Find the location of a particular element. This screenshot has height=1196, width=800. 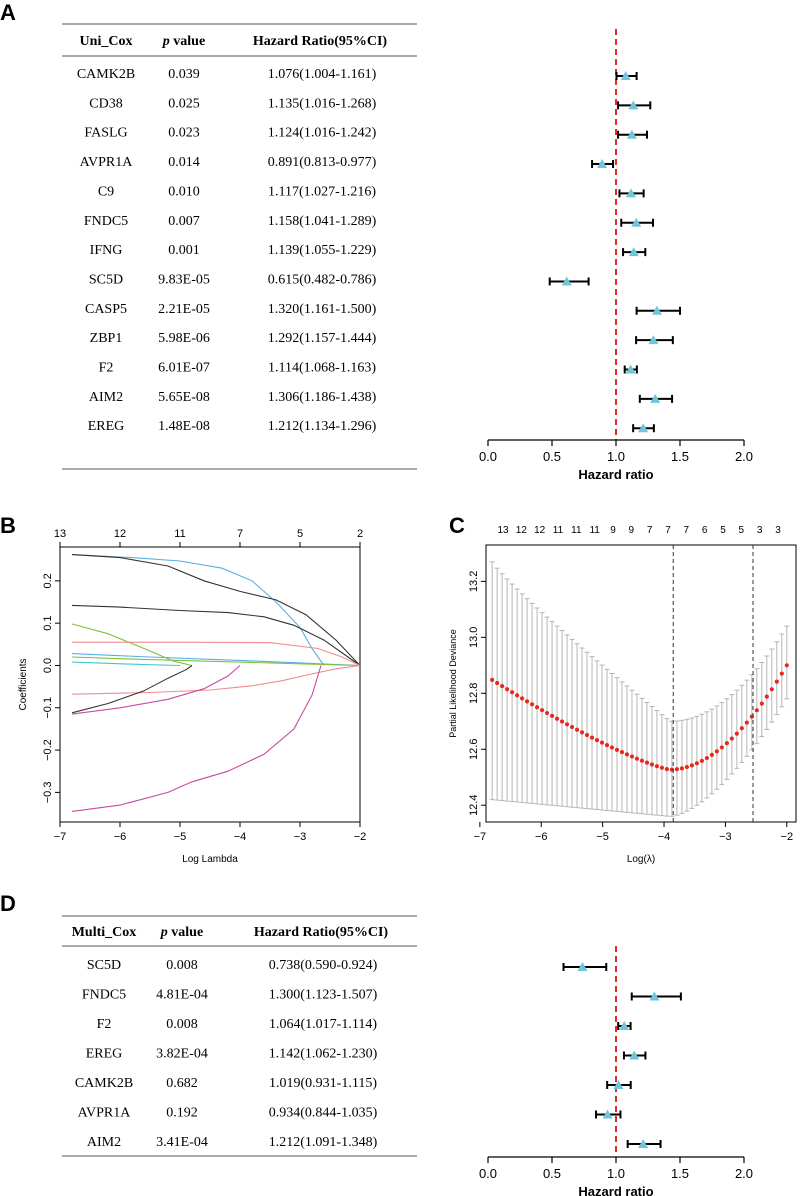

table-cell-p-value: 3.41E-04 is located at coordinates (182, 1142).